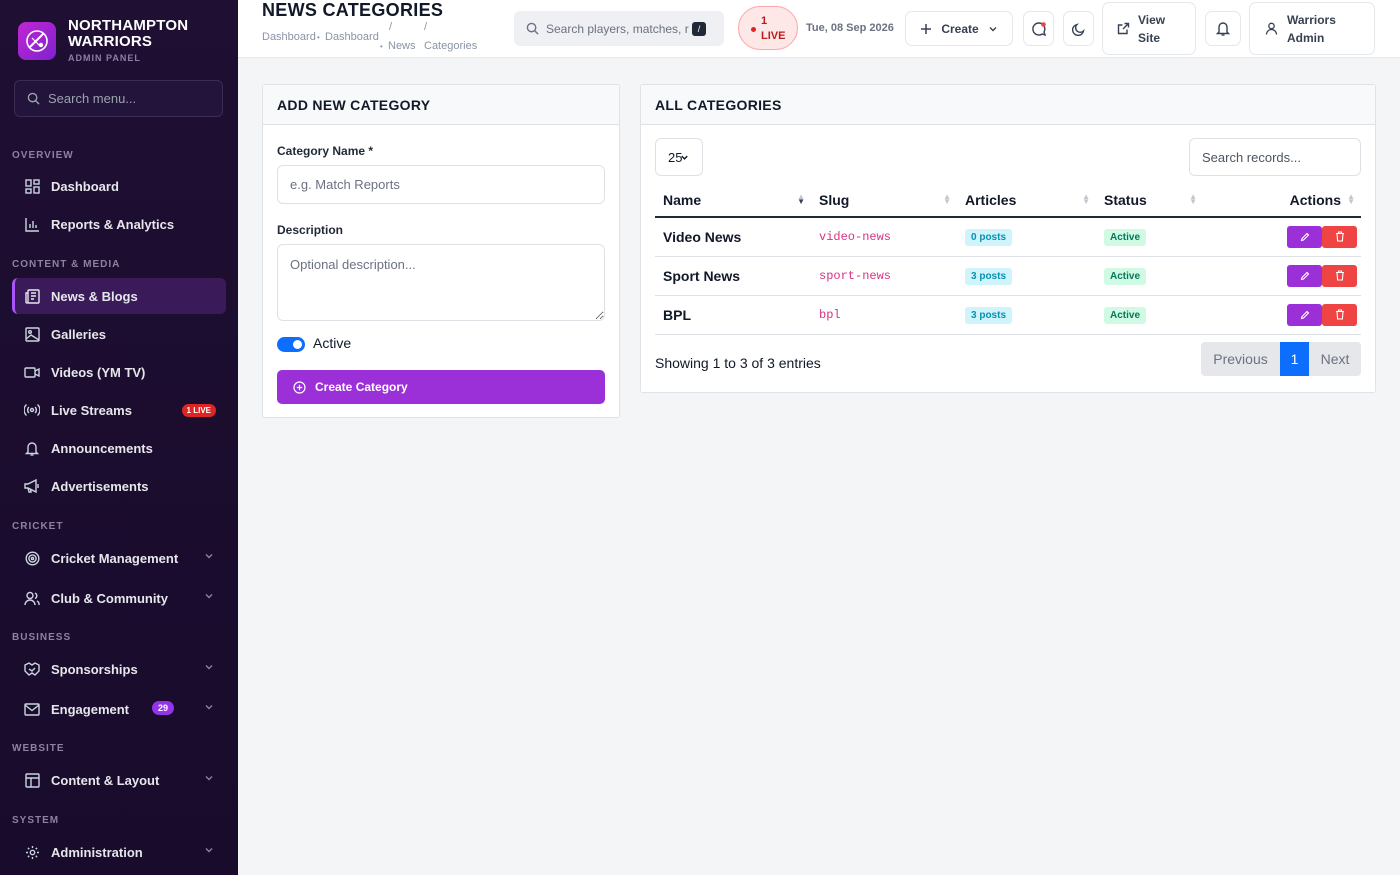  What do you see at coordinates (119, 296) in the screenshot?
I see `sidebar-item-news: News & Blogs` at bounding box center [119, 296].